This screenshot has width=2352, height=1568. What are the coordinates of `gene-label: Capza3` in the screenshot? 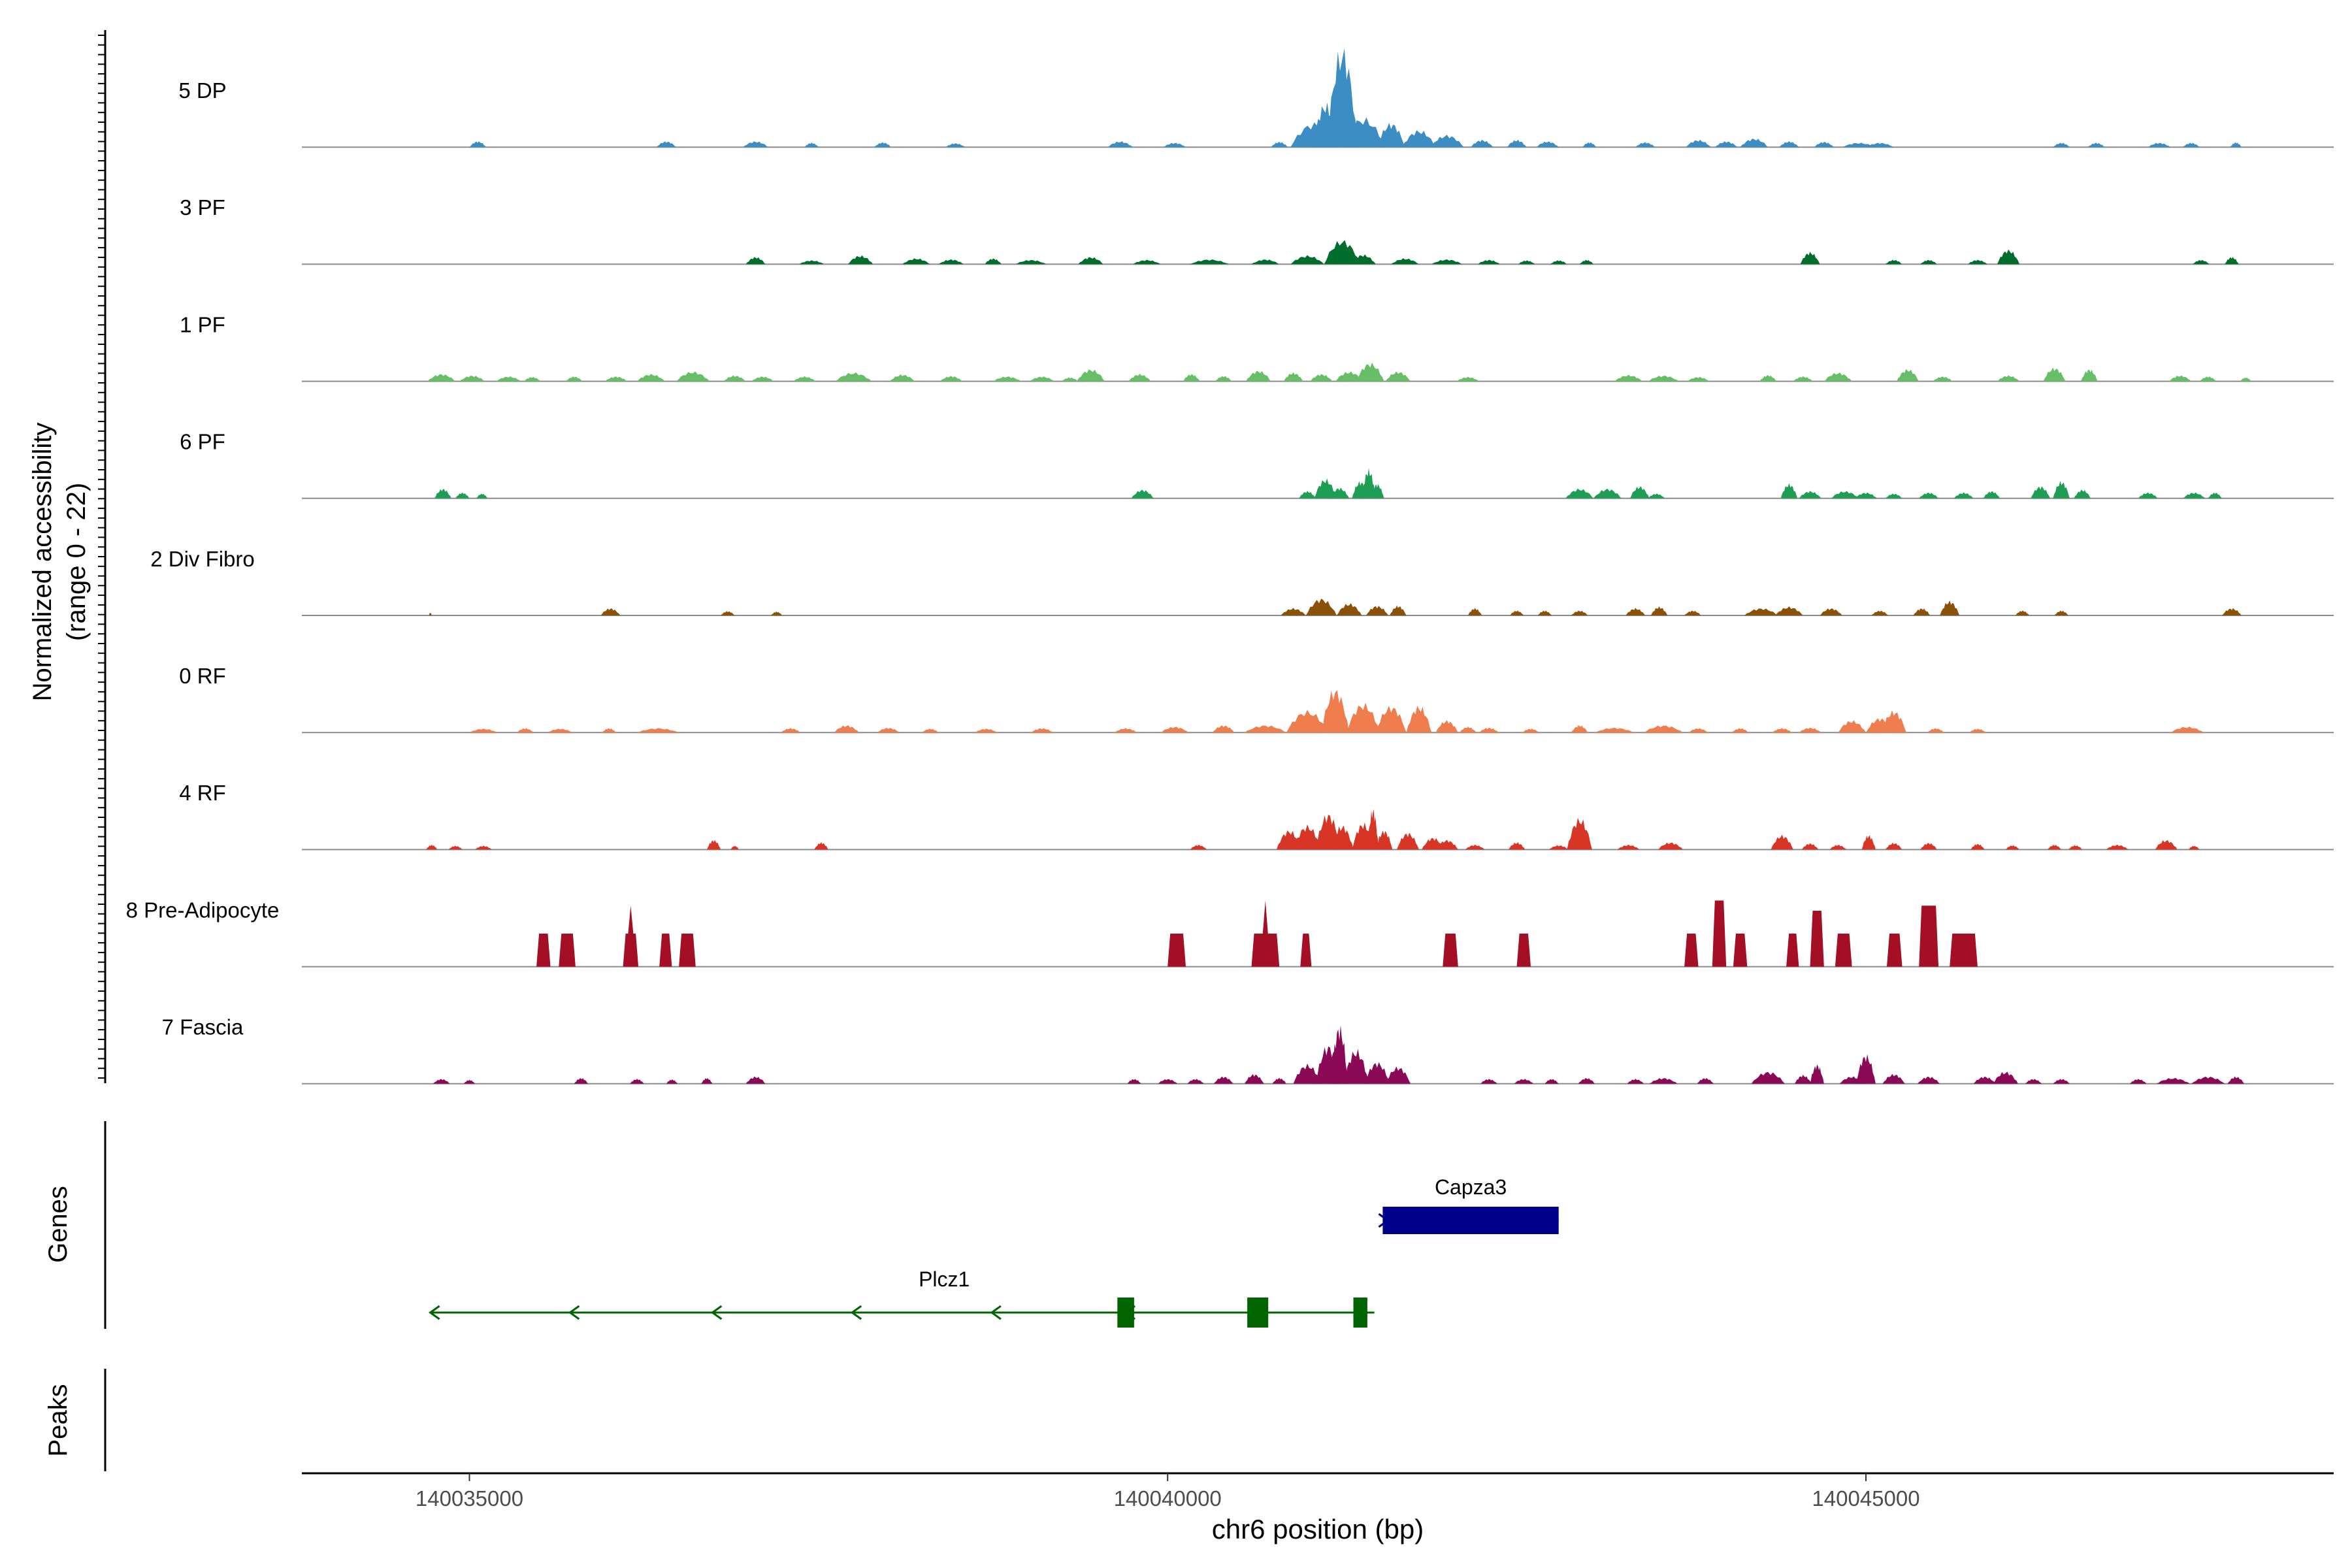 It's located at (1471, 1187).